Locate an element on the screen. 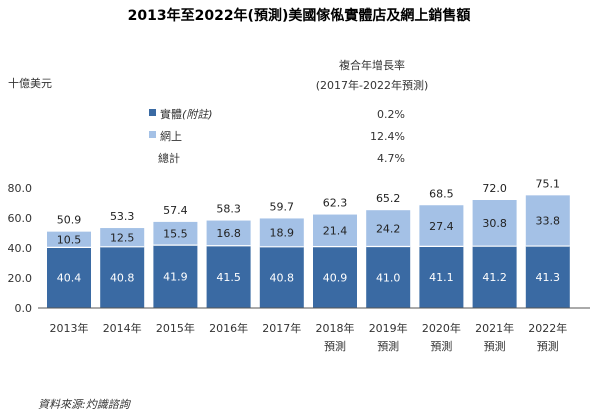  bar-physical-value: 40.9 is located at coordinates (335, 277).